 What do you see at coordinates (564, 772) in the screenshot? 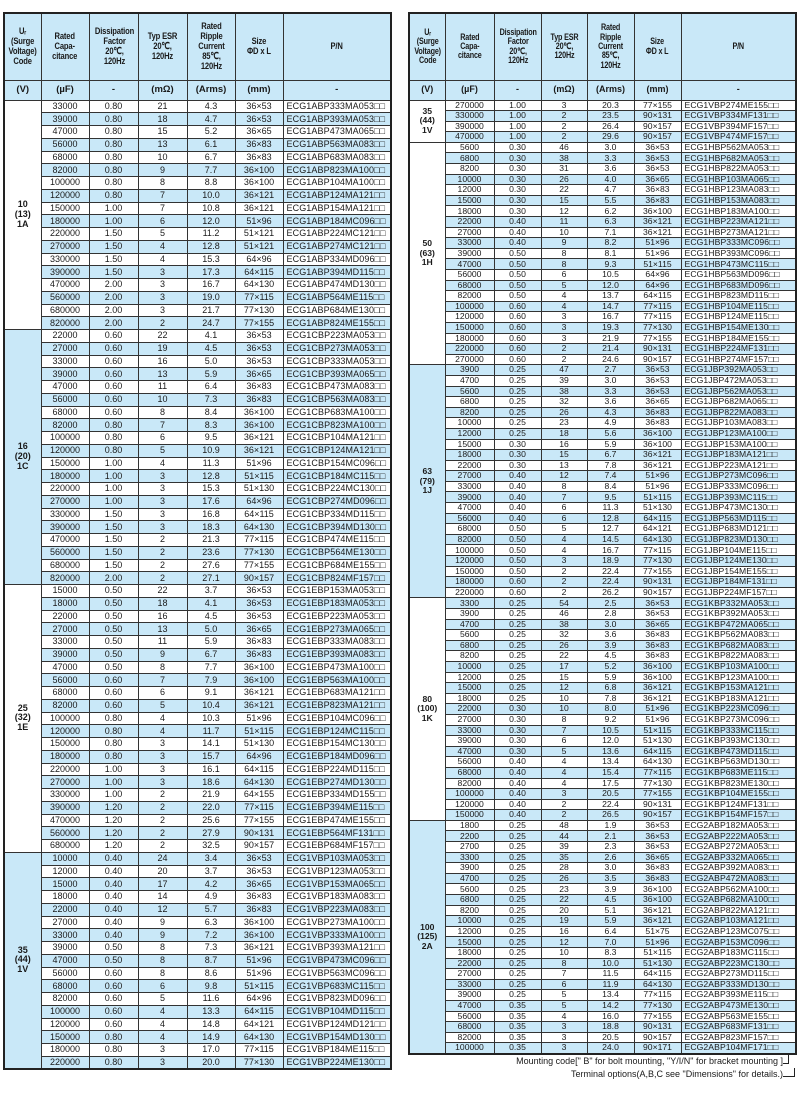
I see `esr-cell: 4` at bounding box center [564, 772].